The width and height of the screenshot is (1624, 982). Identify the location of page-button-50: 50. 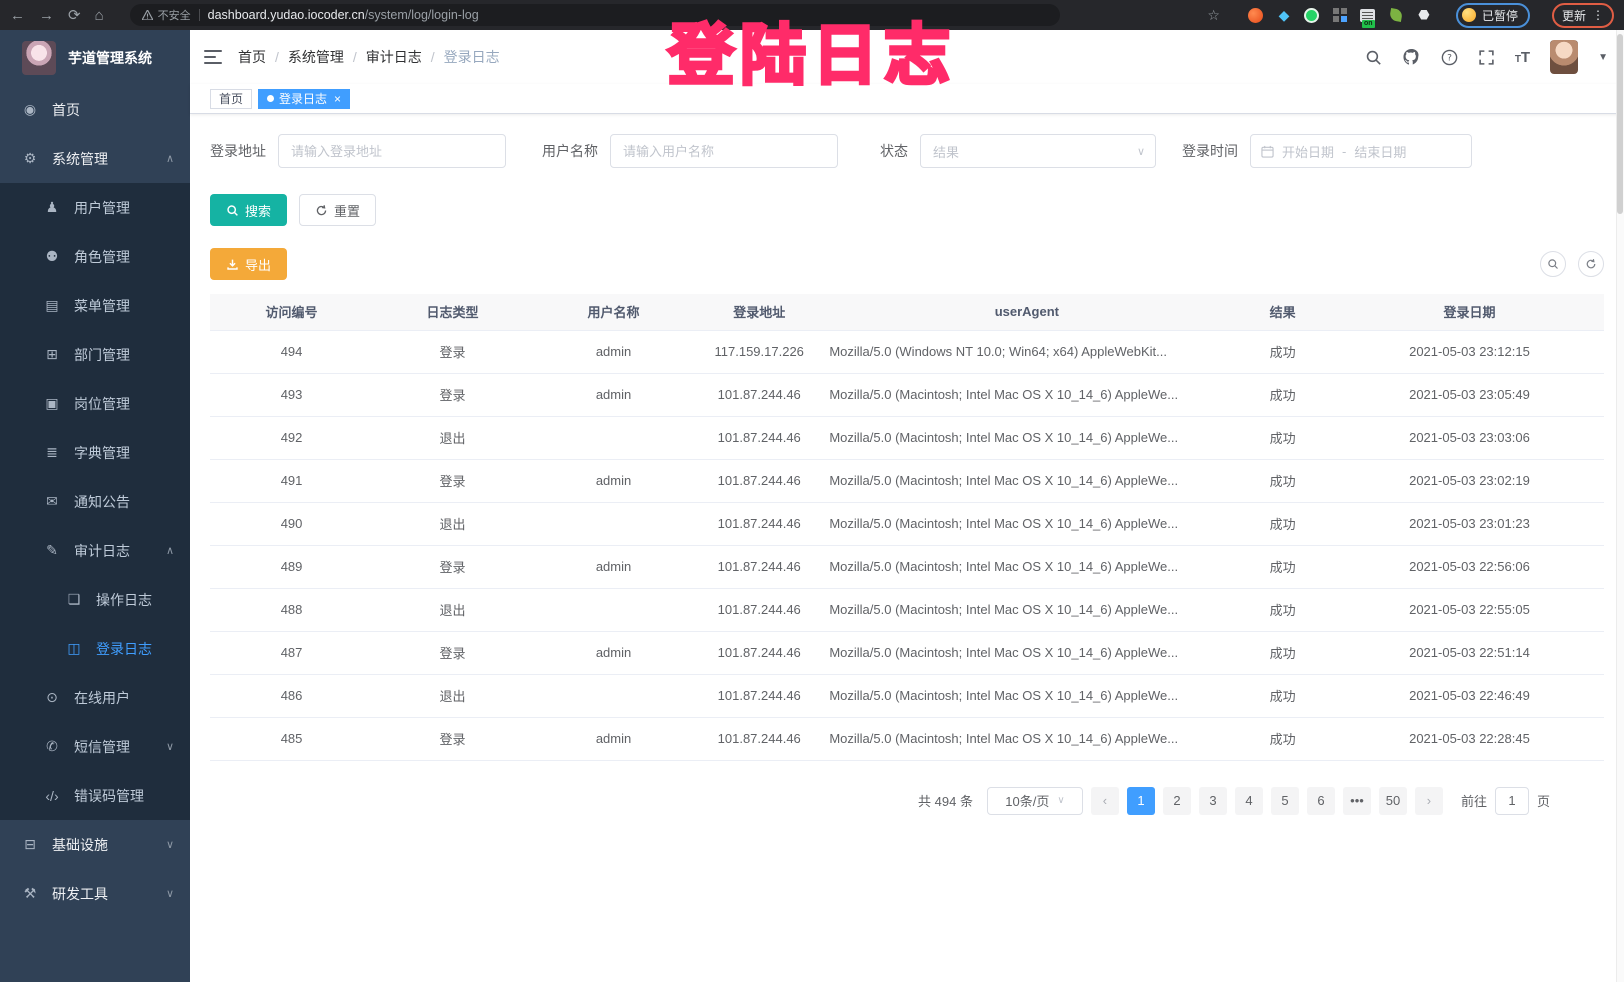
(1392, 800).